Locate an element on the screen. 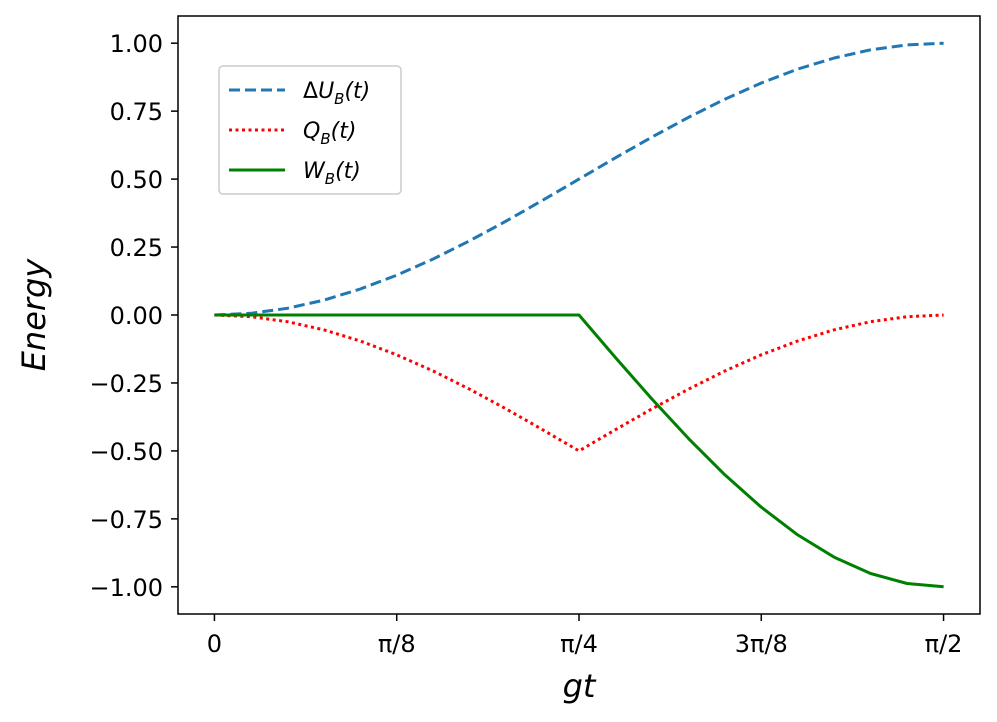  x-tick-label: π/4 is located at coordinates (579, 644).